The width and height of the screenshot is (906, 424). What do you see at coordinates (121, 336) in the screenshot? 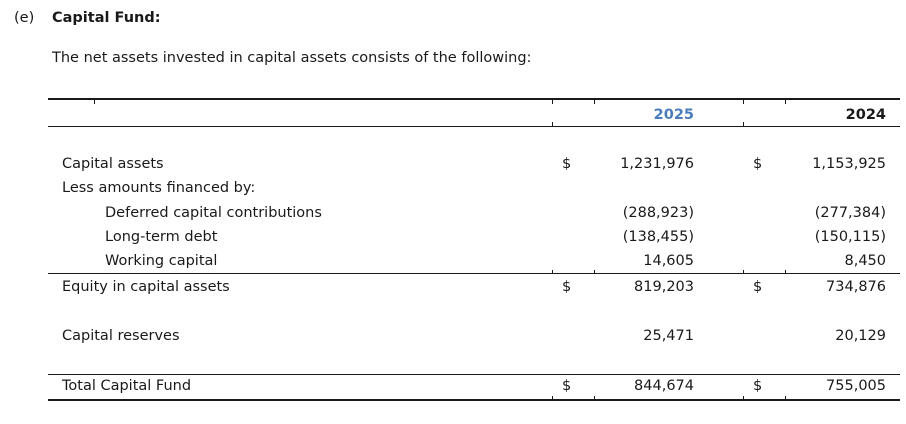
I see `row-label: Capital reserves` at bounding box center [121, 336].